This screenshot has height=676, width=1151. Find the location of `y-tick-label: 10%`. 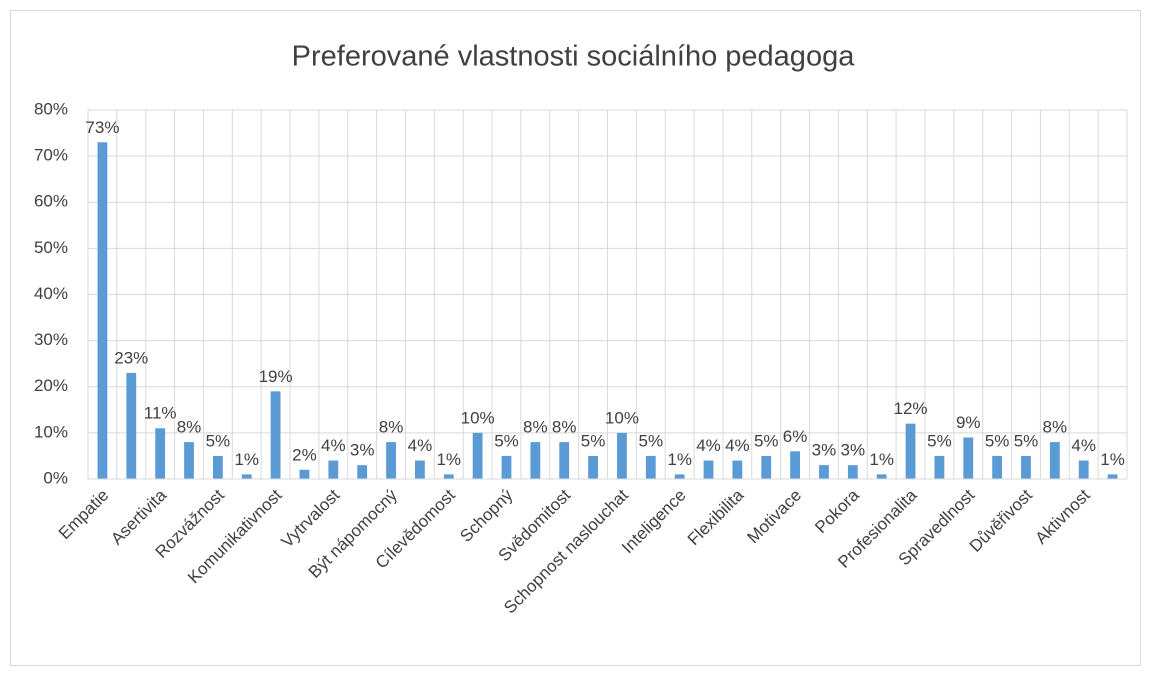

y-tick-label: 10% is located at coordinates (51, 431).